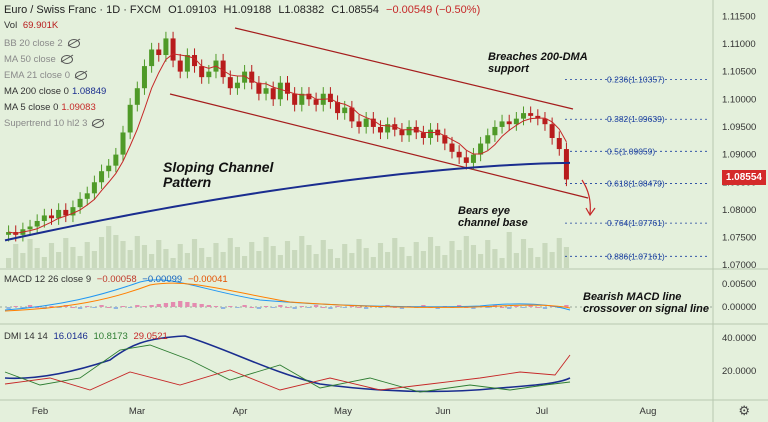 The image size is (768, 422). What do you see at coordinates (287, 372) in the screenshot?
I see `di-minus-line` at bounding box center [287, 372].